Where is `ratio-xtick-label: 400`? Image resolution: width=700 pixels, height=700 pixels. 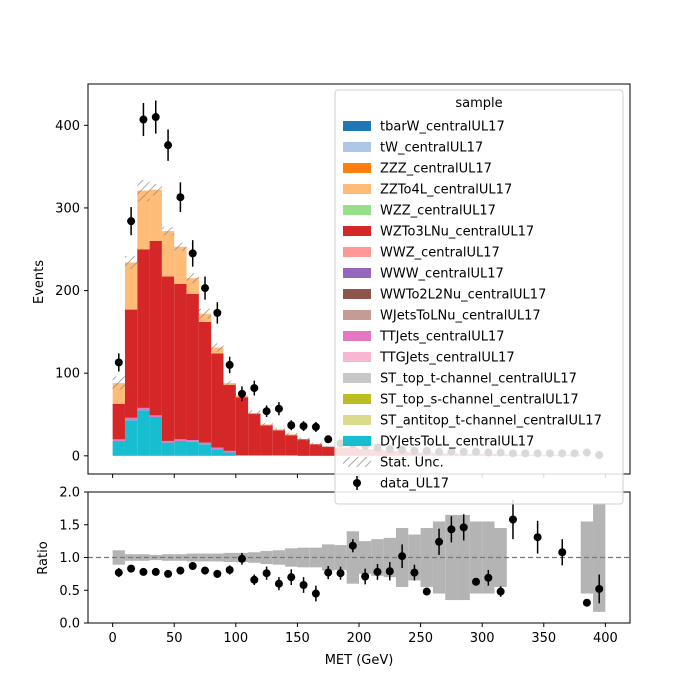 ratio-xtick-label: 400 is located at coordinates (605, 638).